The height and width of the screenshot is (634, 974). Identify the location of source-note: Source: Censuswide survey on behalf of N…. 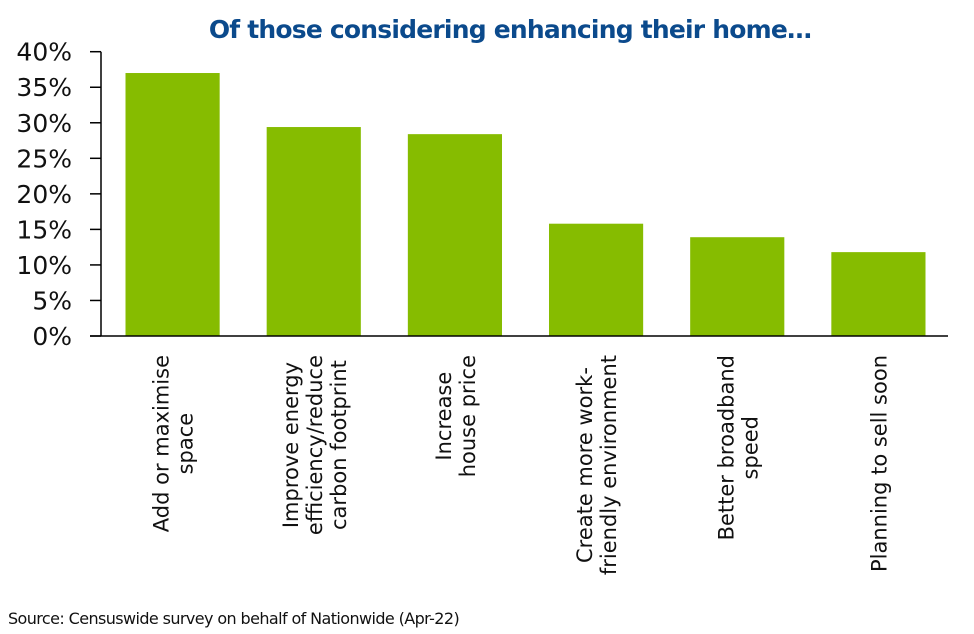
(233, 618).